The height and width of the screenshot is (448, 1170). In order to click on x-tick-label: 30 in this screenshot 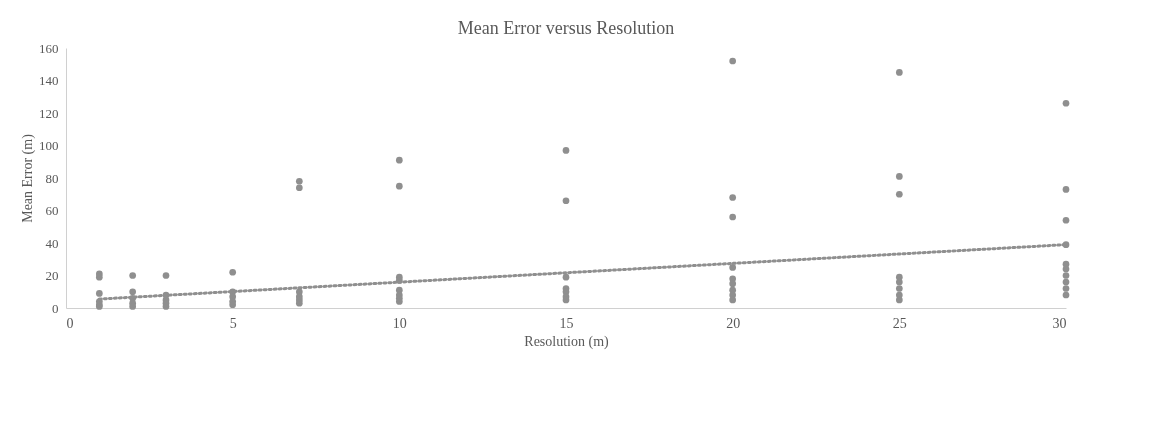, I will do `click(1059, 323)`.